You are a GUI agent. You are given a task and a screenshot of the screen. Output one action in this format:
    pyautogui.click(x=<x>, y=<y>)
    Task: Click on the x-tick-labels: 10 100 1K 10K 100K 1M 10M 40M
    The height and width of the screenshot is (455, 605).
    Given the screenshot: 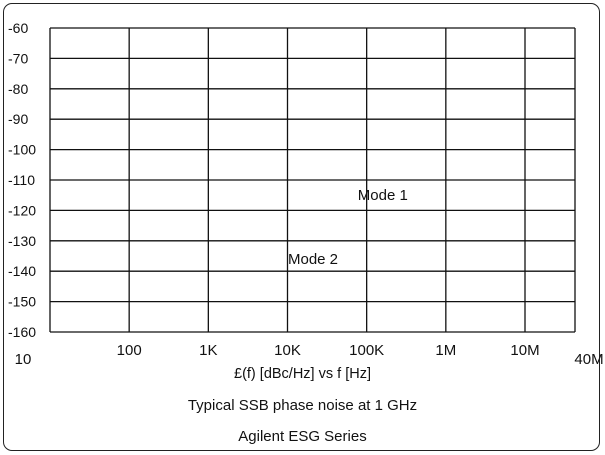 What is the action you would take?
    pyautogui.click(x=309, y=355)
    